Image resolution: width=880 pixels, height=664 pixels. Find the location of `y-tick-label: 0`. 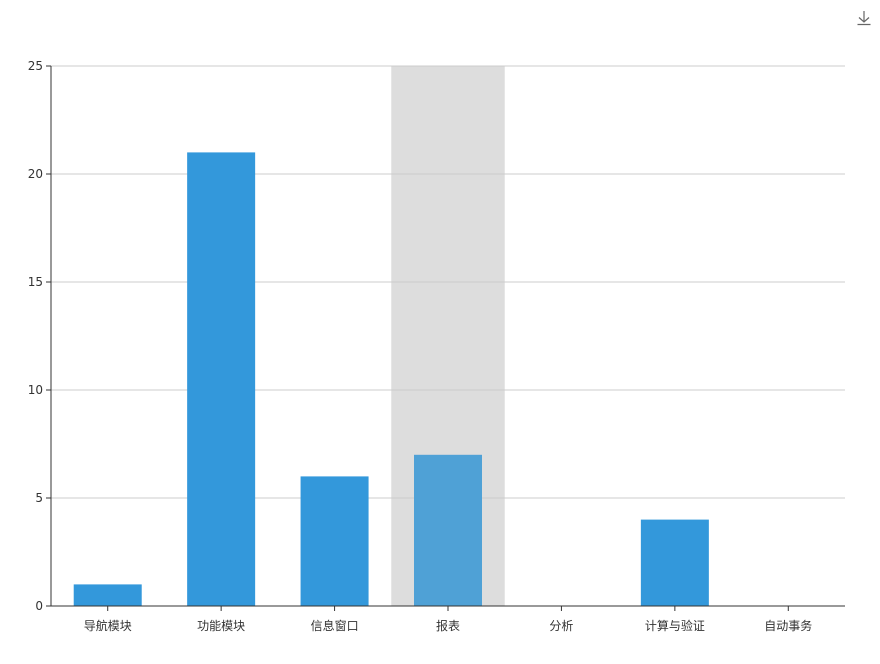

y-tick-label: 0 is located at coordinates (39, 606).